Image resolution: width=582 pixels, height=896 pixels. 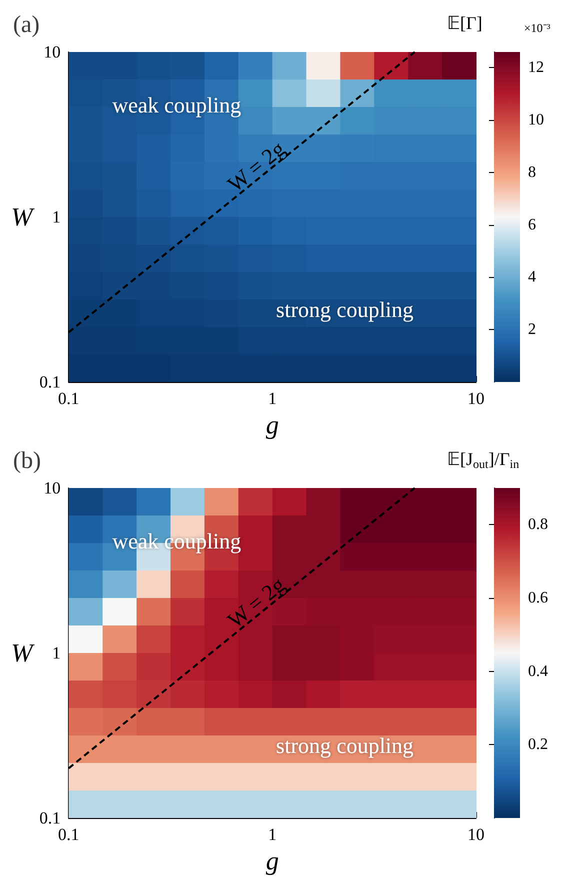 I want to click on color-bar-label: 4, so click(x=532, y=277).